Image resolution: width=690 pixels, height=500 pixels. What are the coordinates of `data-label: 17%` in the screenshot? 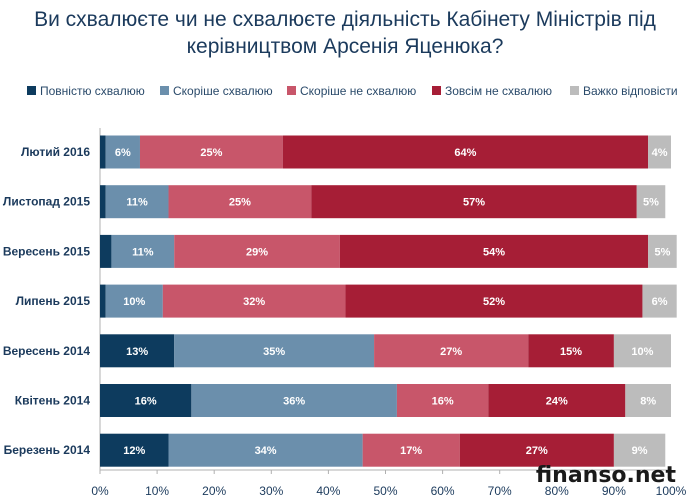 It's located at (411, 451).